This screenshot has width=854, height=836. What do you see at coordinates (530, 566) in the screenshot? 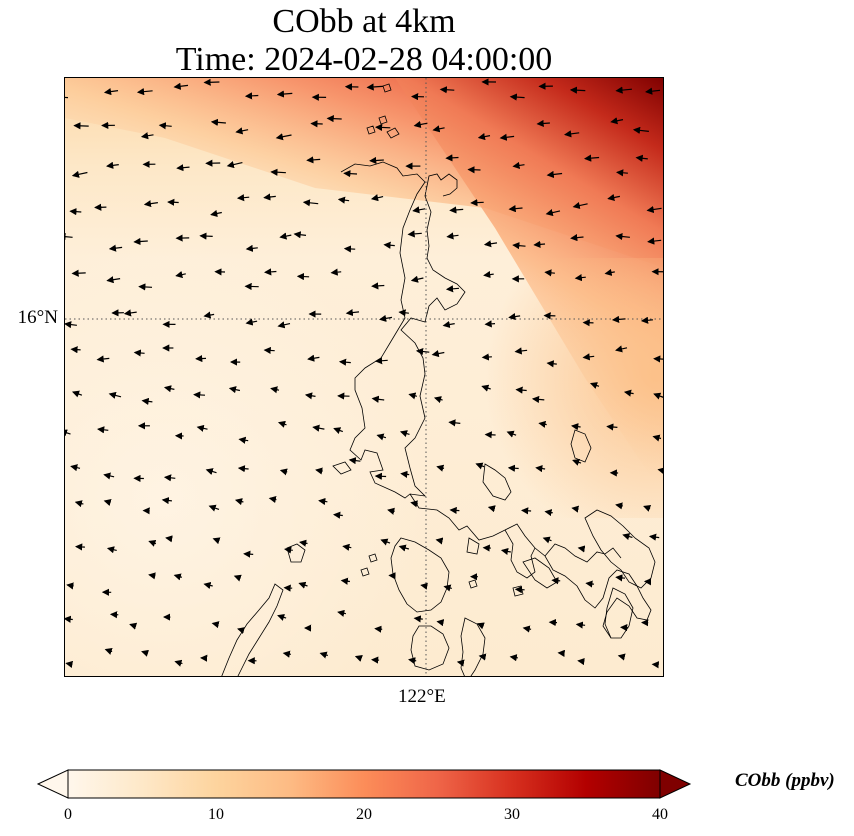
I see `southern-luzon-coastline` at bounding box center [530, 566].